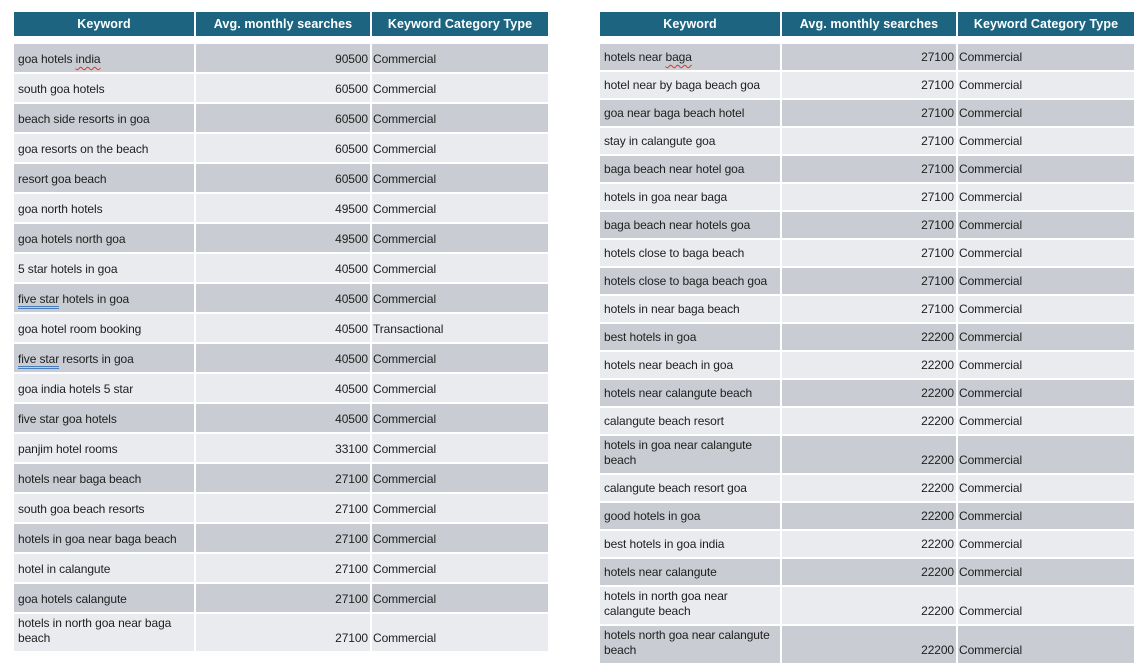 This screenshot has height=665, width=1137. I want to click on keyword-text: hotels near, so click(635, 57).